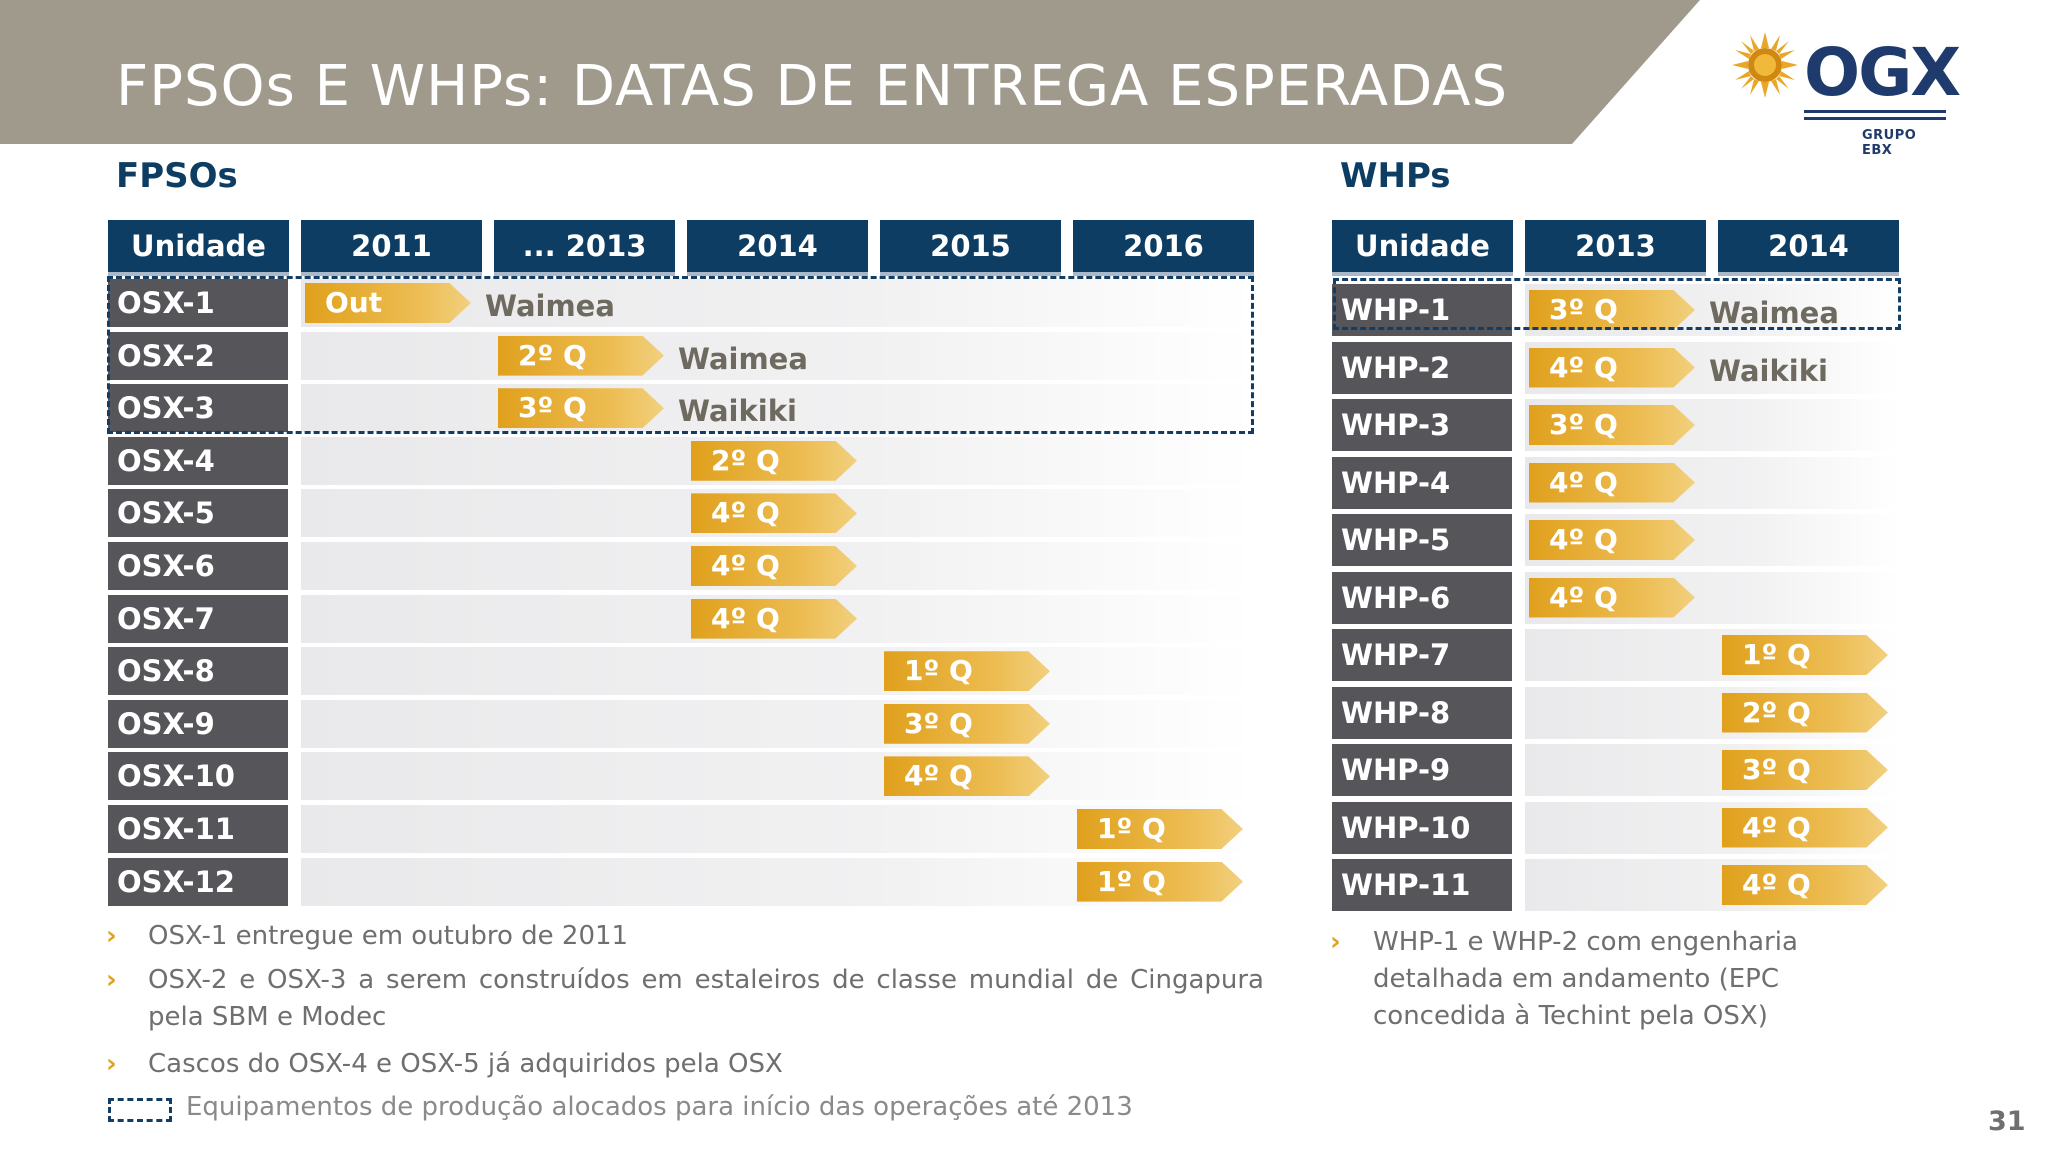 The height and width of the screenshot is (1152, 2048). Describe the element at coordinates (1422, 827) in the screenshot. I see `whp-unit-label: WHP-10` at that location.